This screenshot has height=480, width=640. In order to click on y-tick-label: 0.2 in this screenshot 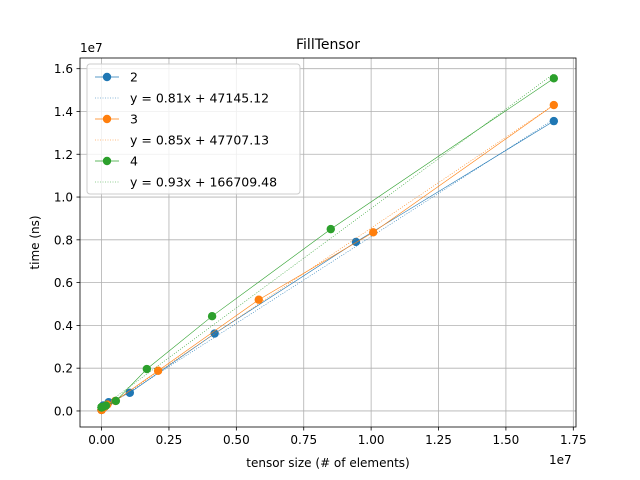, I will do `click(63, 369)`.